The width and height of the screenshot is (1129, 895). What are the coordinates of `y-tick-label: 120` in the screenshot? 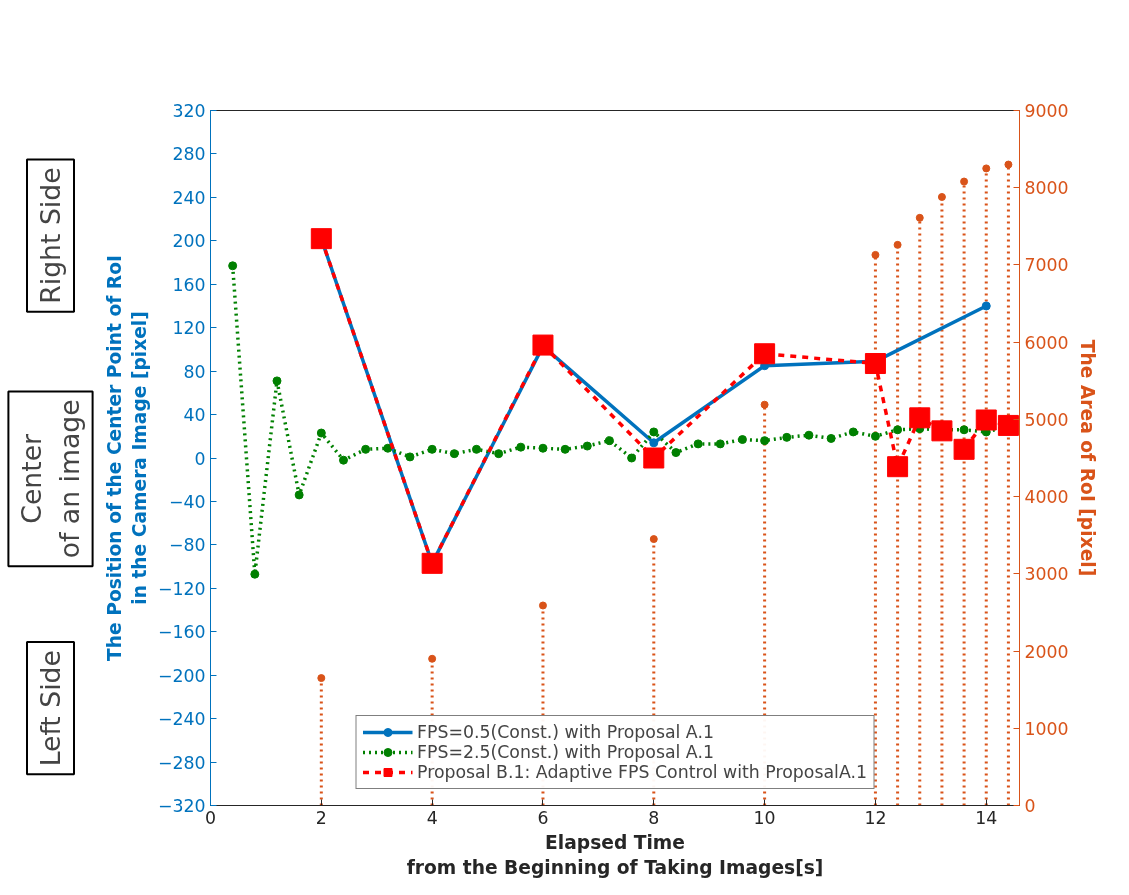 It's located at (189, 328).